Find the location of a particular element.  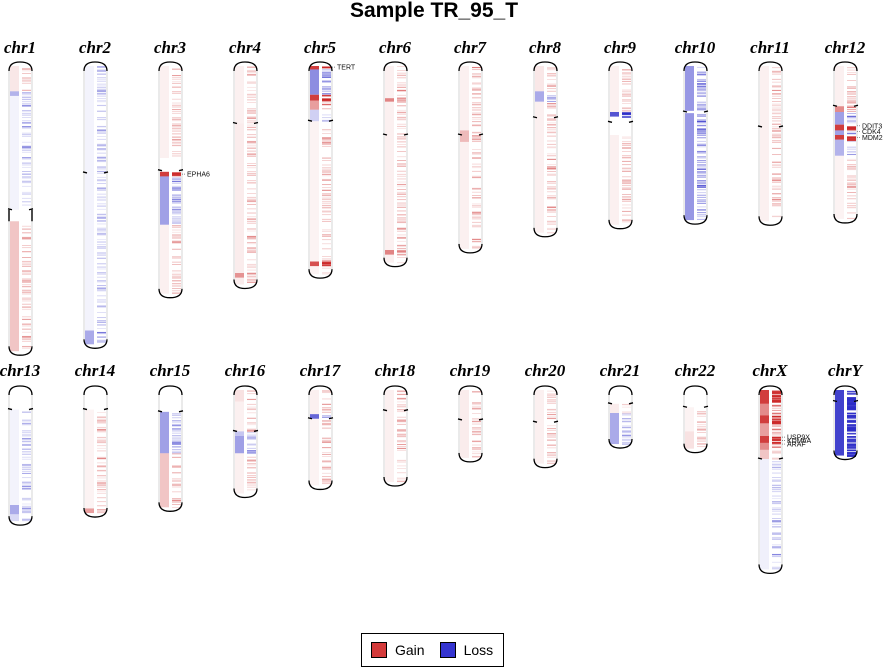

chromosome-label: chr4 is located at coordinates (245, 47).